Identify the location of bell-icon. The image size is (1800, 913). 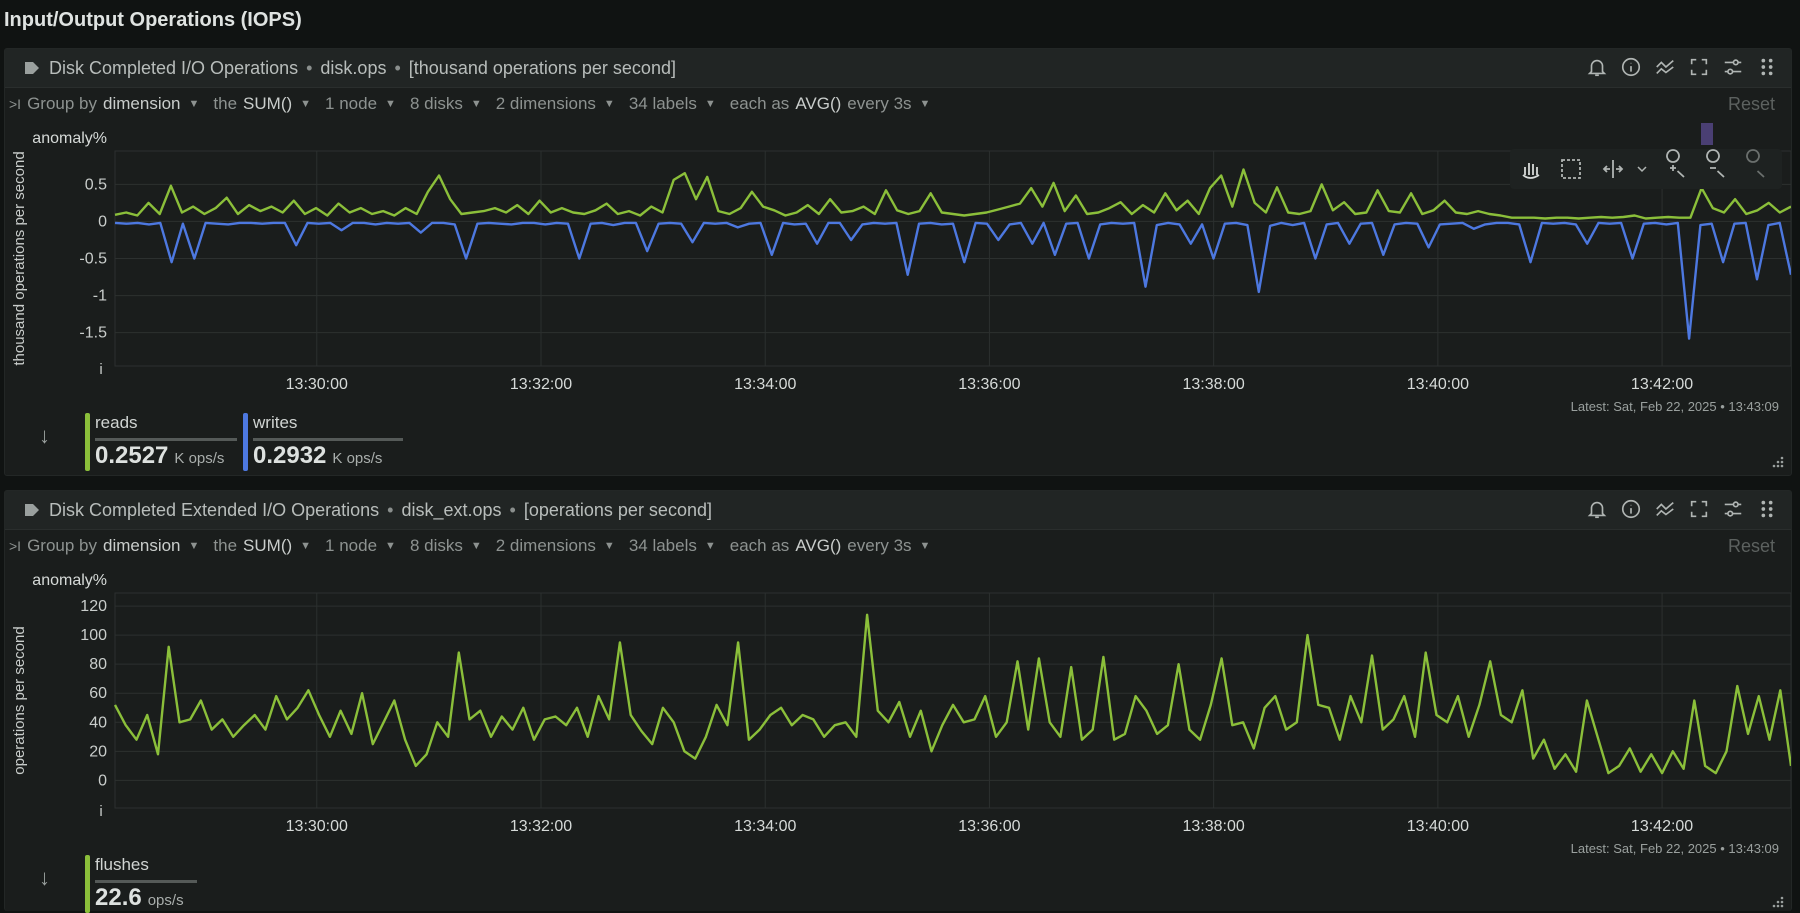
(1597, 68).